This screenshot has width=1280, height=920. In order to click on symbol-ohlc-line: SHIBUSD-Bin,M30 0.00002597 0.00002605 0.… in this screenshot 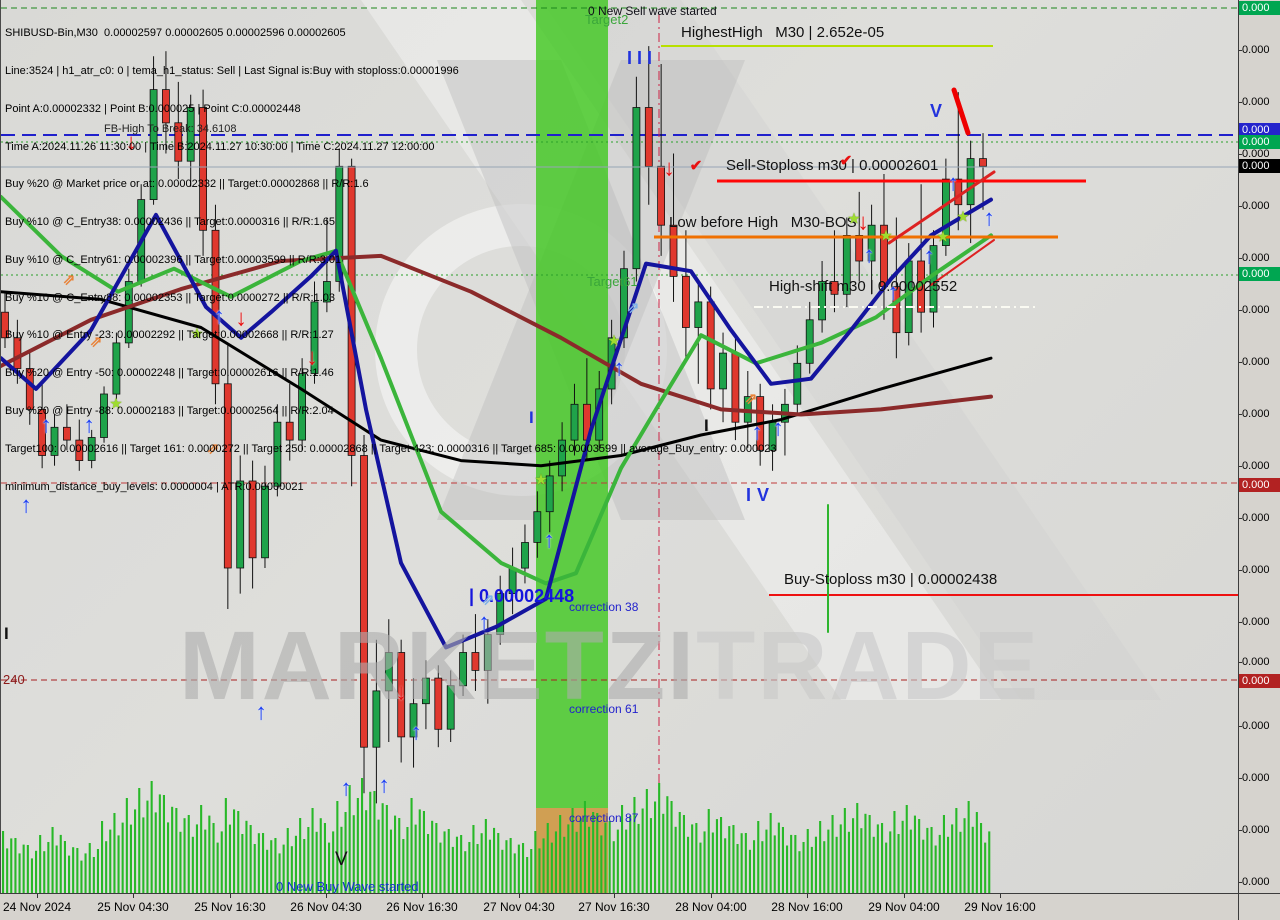, I will do `click(175, 33)`.